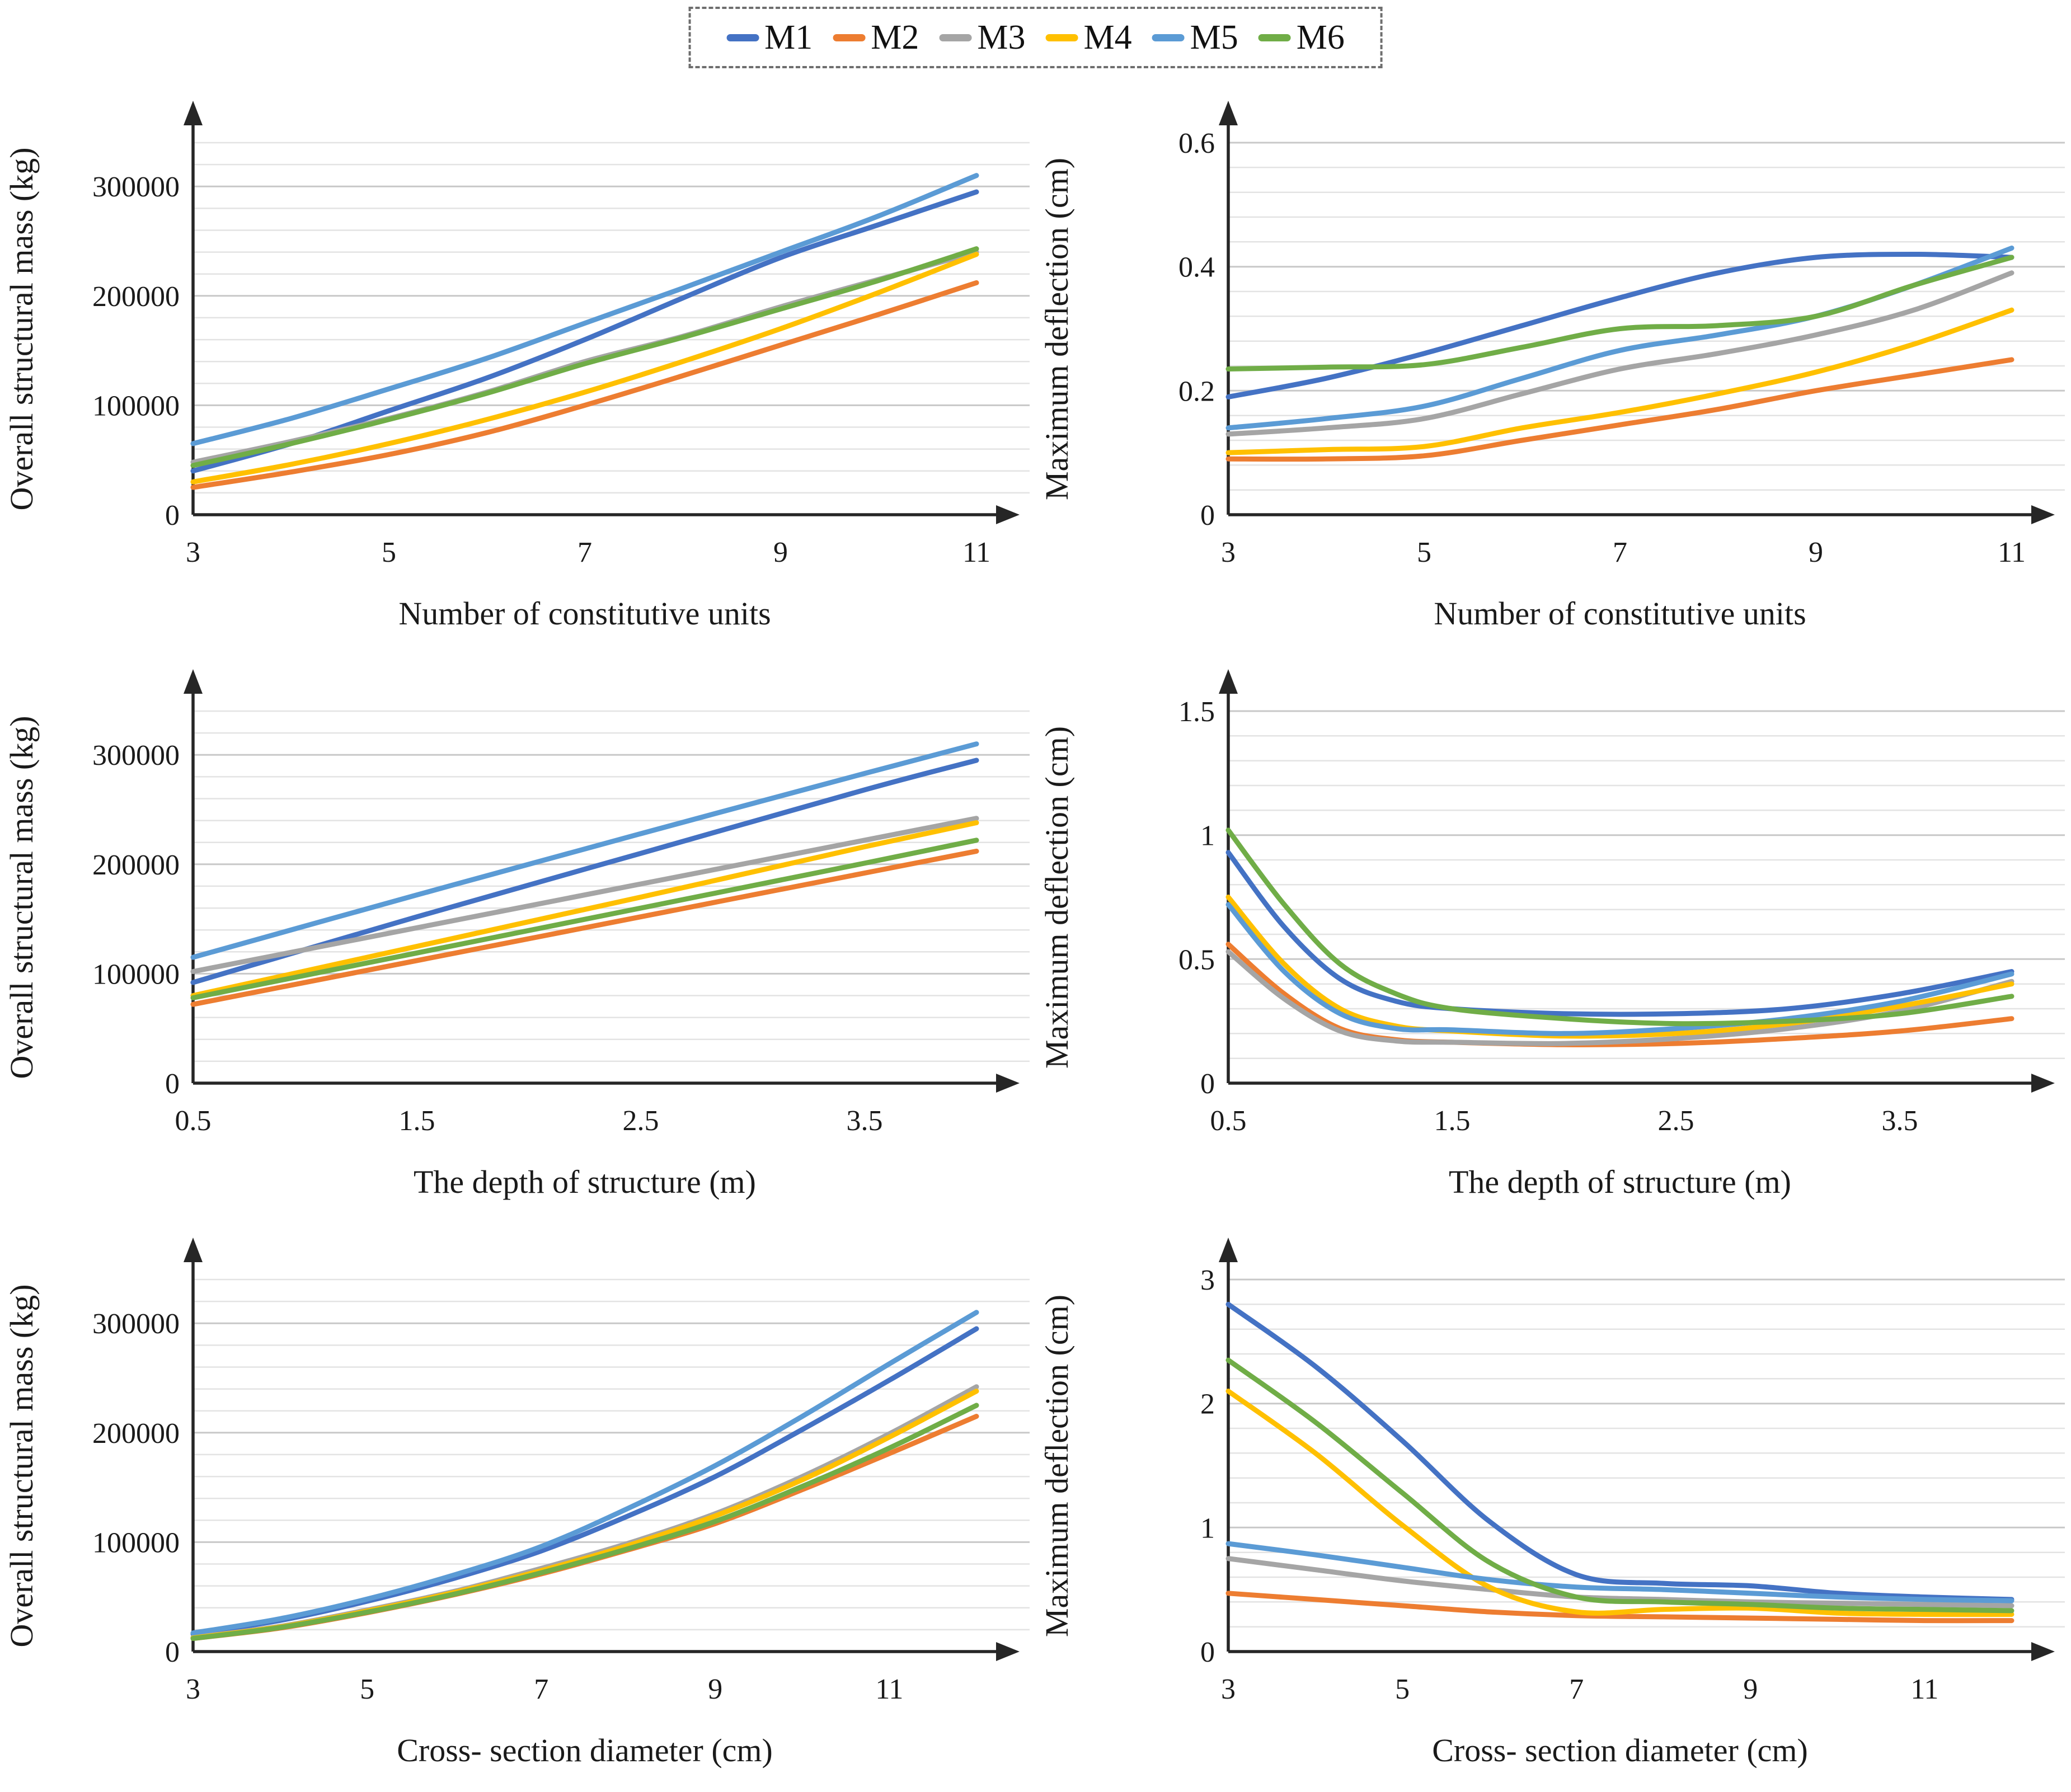 This screenshot has width=2071, height=1792. I want to click on y-tick-label: 0.5, so click(1196, 960).